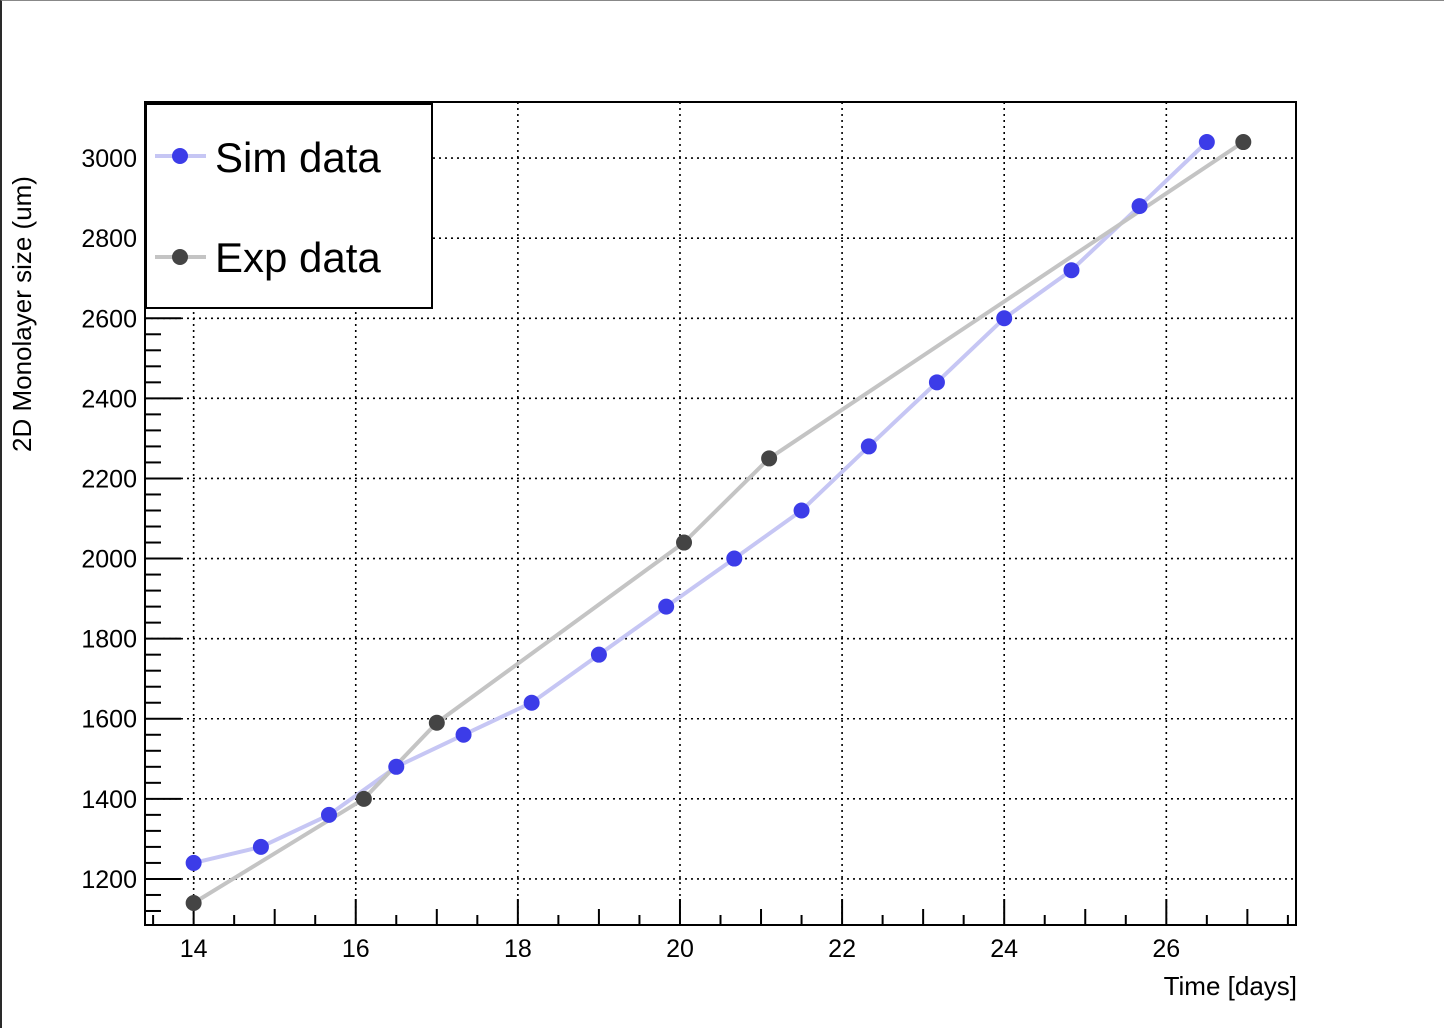 Image resolution: width=1444 pixels, height=1028 pixels. What do you see at coordinates (680, 949) in the screenshot?
I see `x-tick-label: 20` at bounding box center [680, 949].